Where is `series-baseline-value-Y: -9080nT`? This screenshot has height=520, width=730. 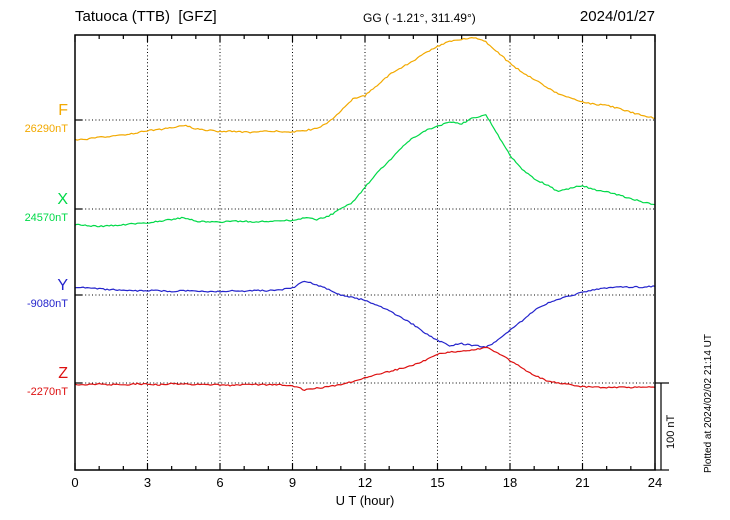
series-baseline-value-Y: -9080nT is located at coordinates (47, 304).